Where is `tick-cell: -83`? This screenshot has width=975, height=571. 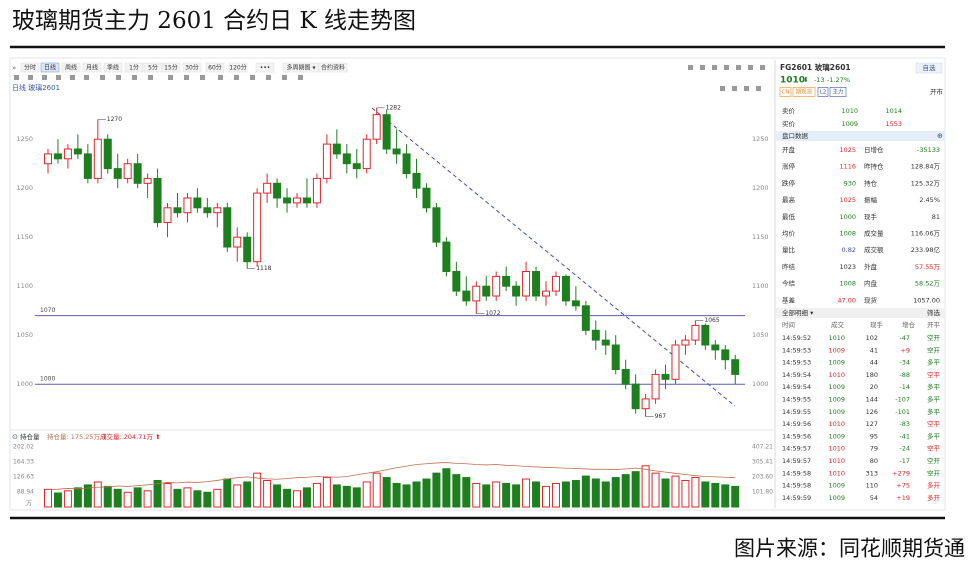 tick-cell: -83 is located at coordinates (904, 424).